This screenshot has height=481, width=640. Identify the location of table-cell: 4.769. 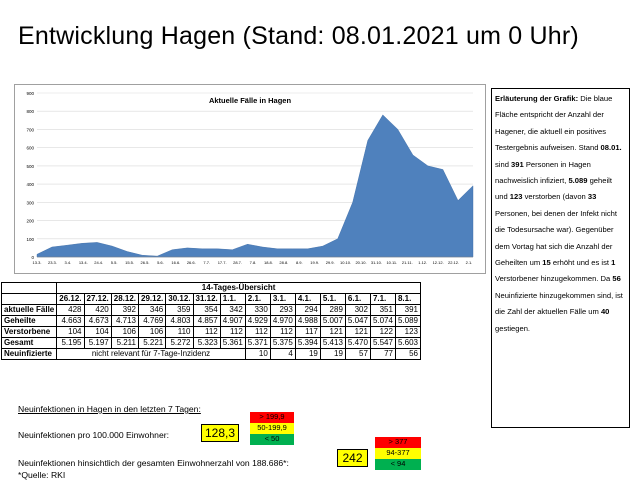
(152, 321).